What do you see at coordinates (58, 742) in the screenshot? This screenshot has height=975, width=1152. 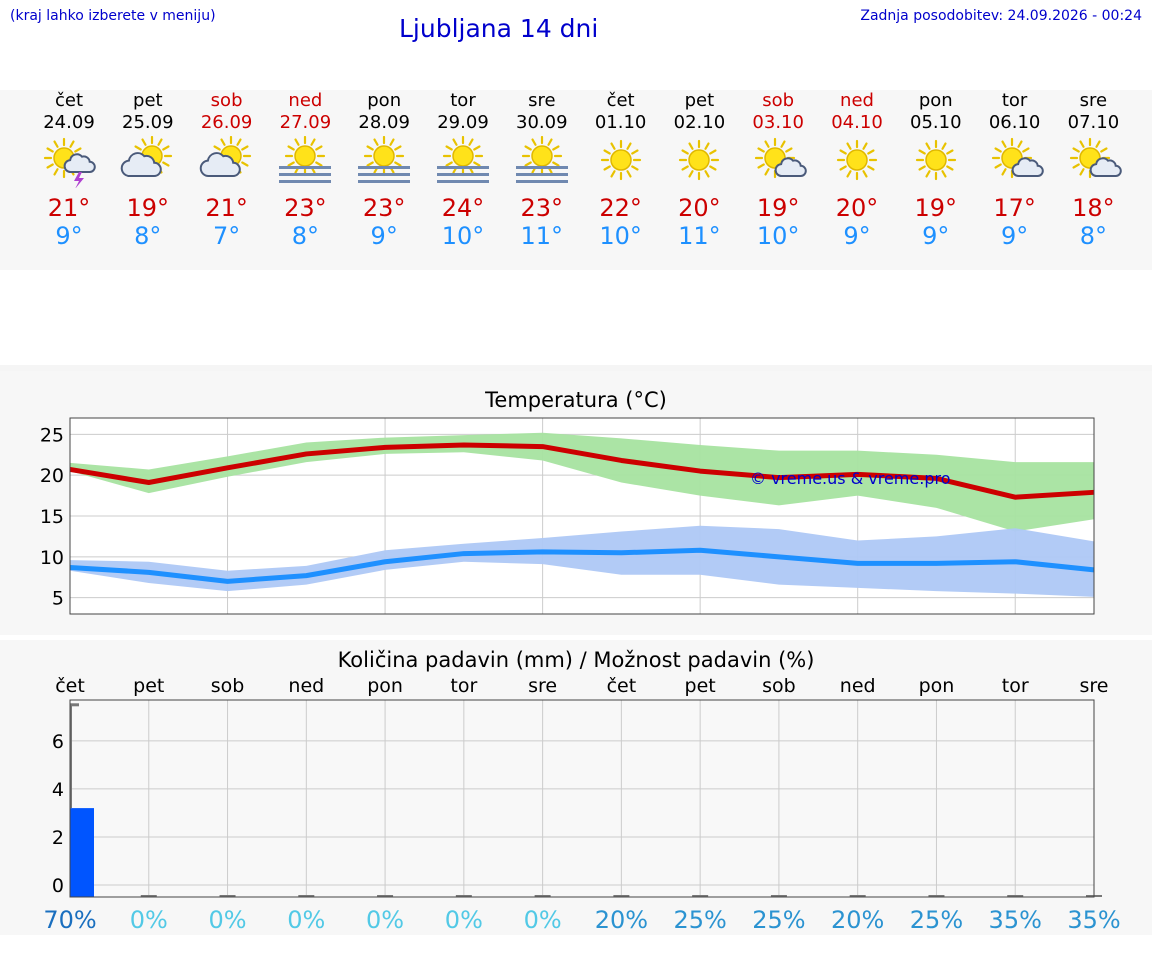 I see `y-tick-label: 6` at bounding box center [58, 742].